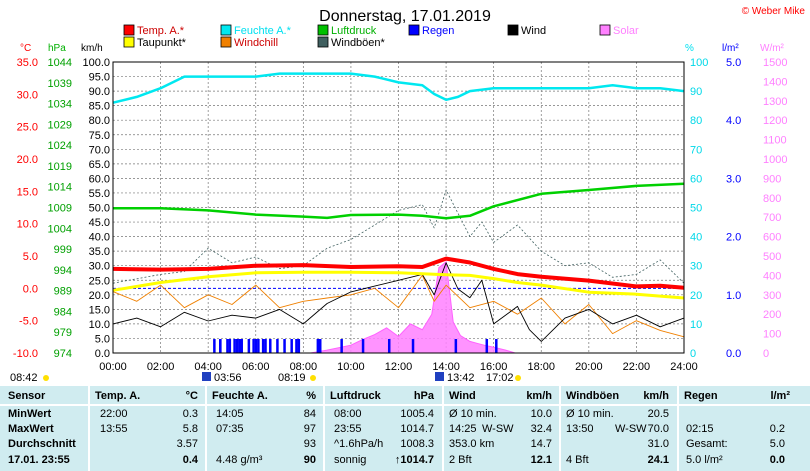  What do you see at coordinates (28, 322) in the screenshot?
I see `temp-tick-label: -5.0` at bounding box center [28, 322].